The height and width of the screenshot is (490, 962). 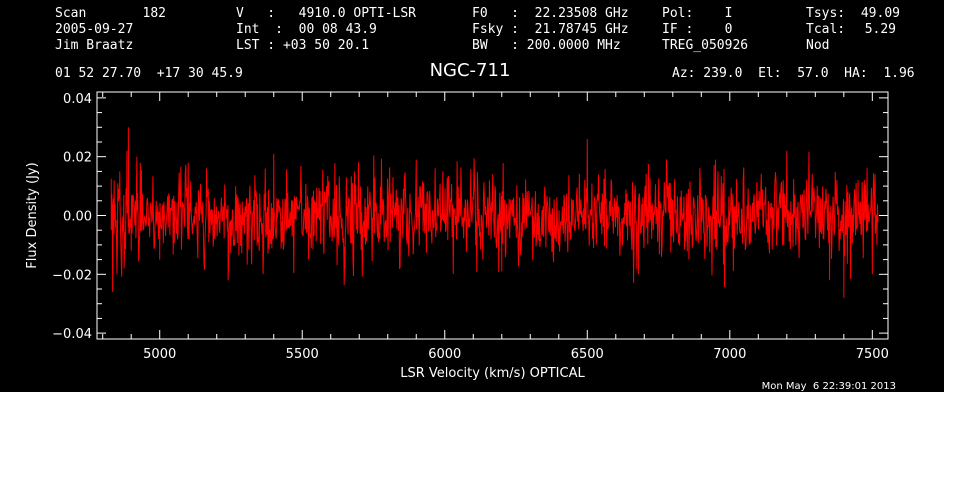 What do you see at coordinates (587, 354) in the screenshot?
I see `x-tick-label: 6500` at bounding box center [587, 354].